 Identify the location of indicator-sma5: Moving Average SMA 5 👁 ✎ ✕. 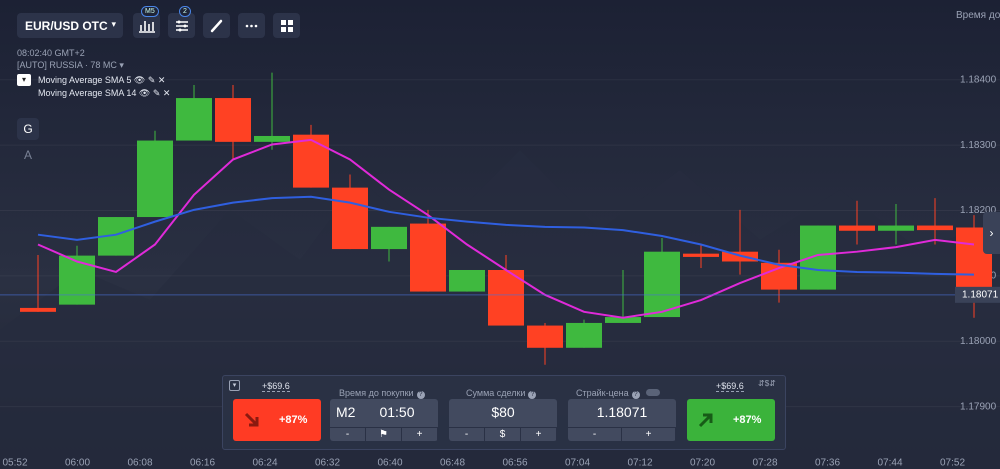
(102, 80).